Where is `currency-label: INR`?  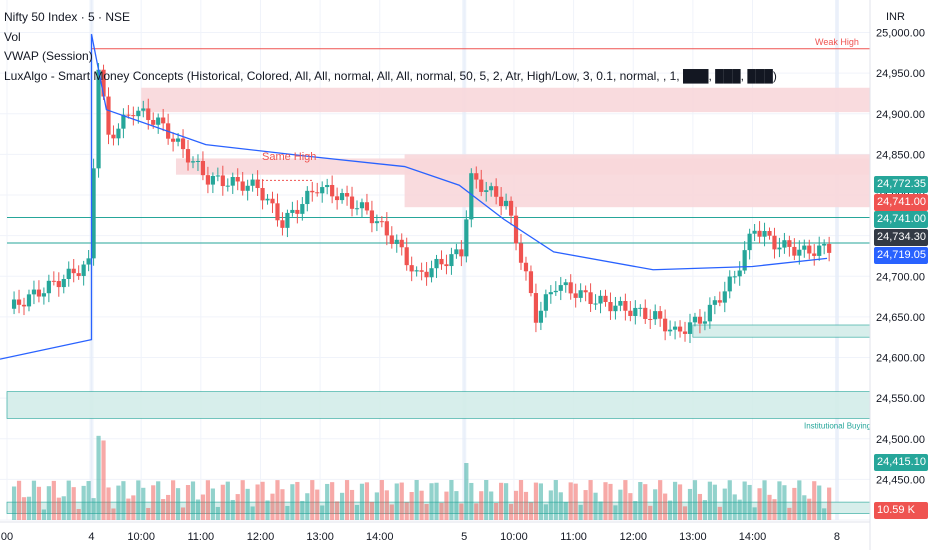 currency-label: INR is located at coordinates (895, 17).